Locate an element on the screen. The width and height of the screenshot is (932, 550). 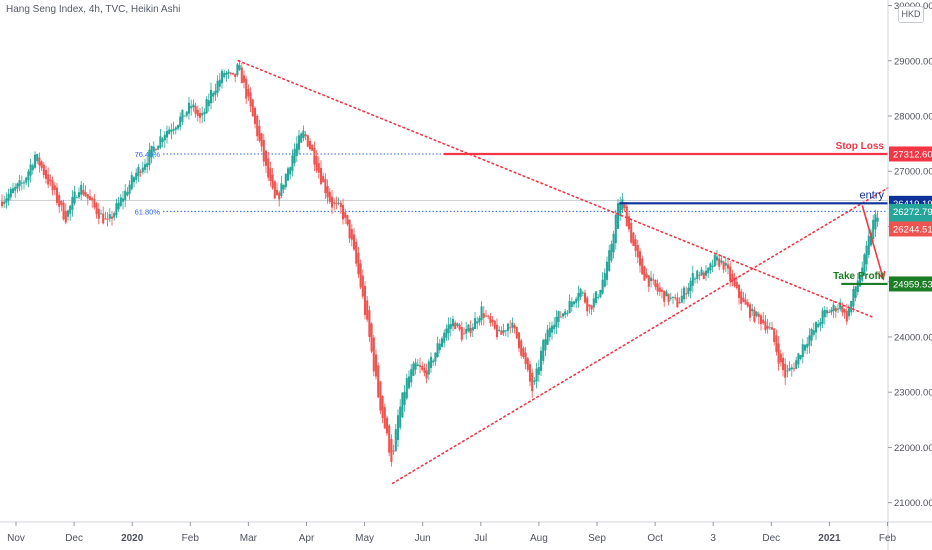
currency-button: HKD is located at coordinates (911, 14).